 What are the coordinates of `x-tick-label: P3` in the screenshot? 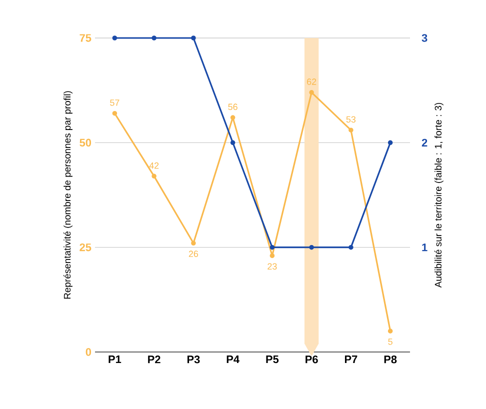 It's located at (193, 360).